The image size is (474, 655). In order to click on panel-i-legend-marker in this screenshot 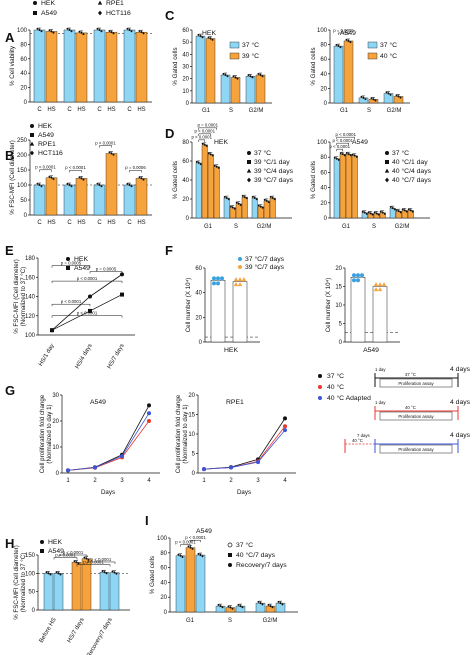, I will do `click(230, 545)`.